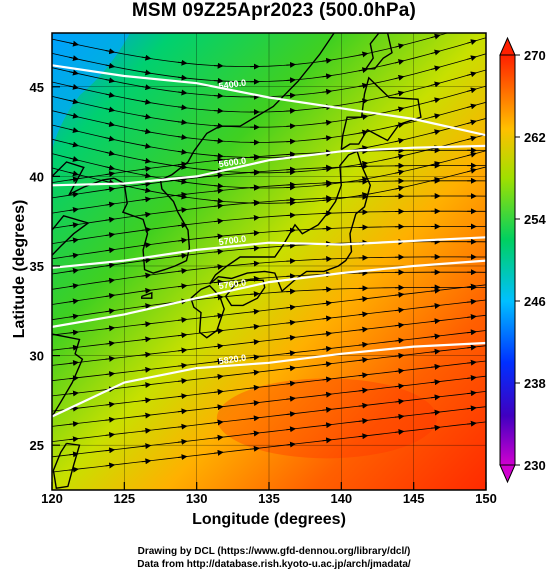 The height and width of the screenshot is (573, 548). Describe the element at coordinates (535, 383) in the screenshot. I see `colorbar-label: 238` at that location.